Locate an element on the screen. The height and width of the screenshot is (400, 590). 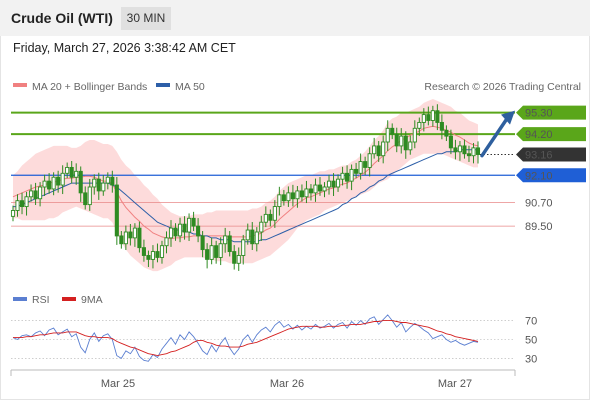
level-label-94-20: 94.20 is located at coordinates (539, 135).